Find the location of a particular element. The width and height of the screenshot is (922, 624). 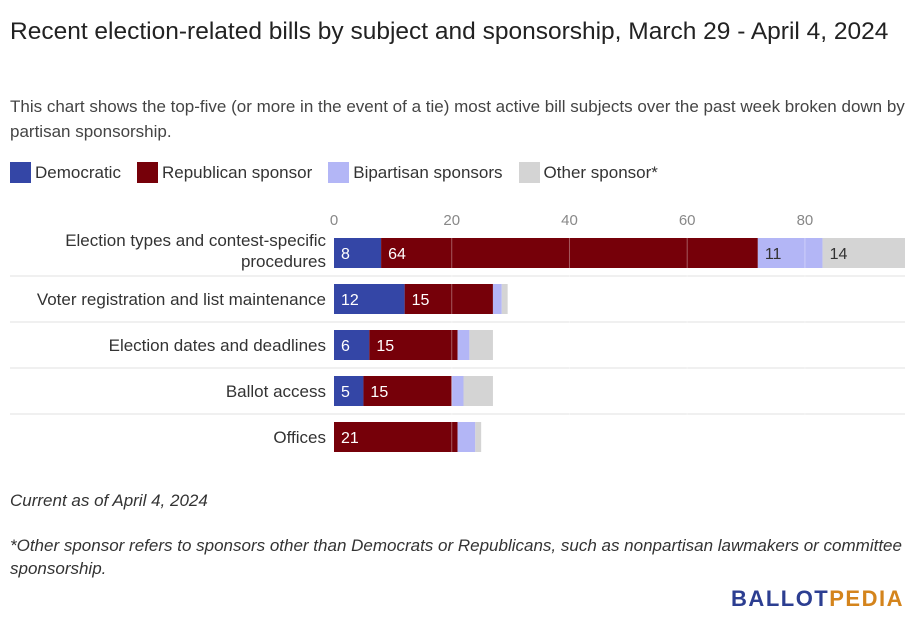

legend-item-bipartisan: Bipartisan sponsors is located at coordinates (415, 172).